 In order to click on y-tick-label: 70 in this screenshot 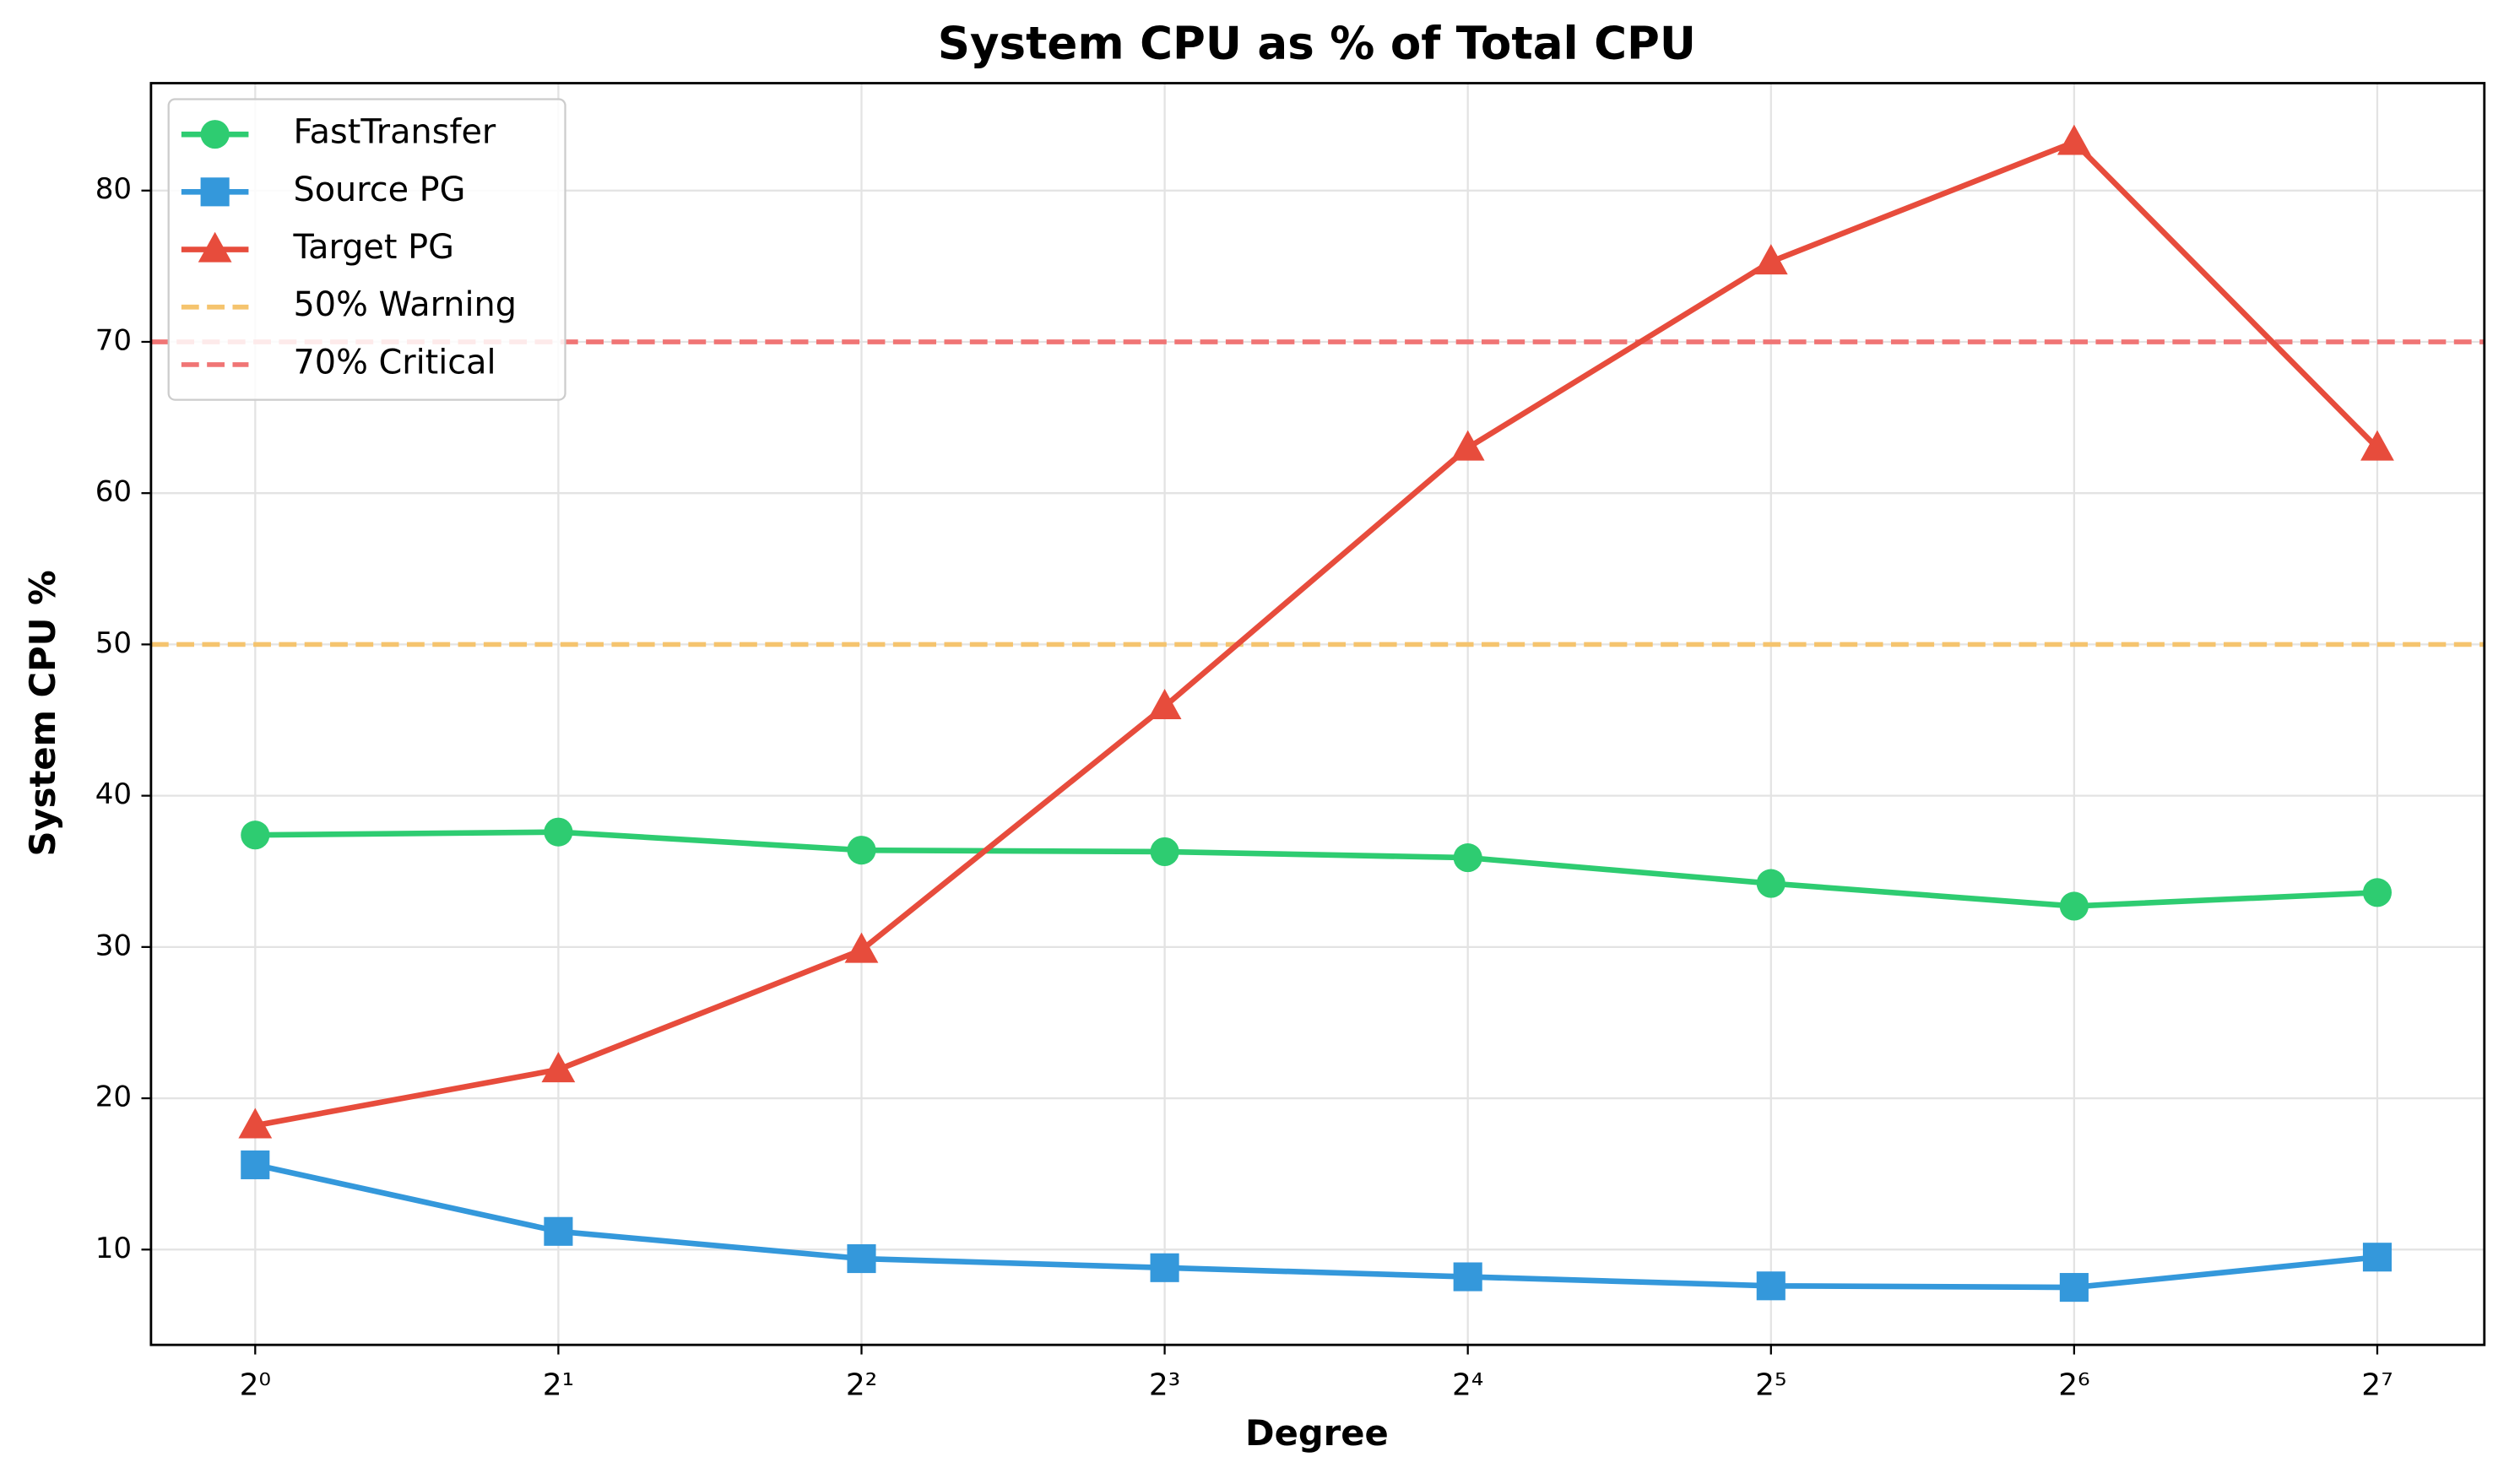, I will do `click(113, 340)`.